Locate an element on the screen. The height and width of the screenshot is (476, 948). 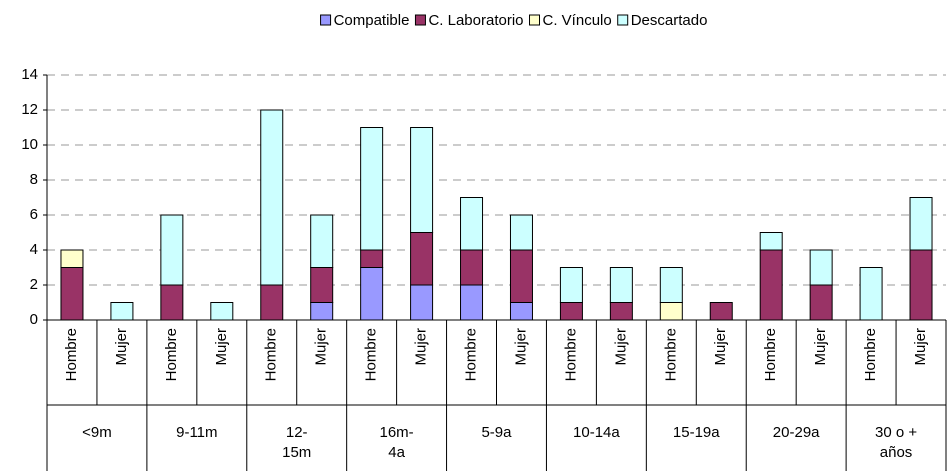
legend-label: C. Vínculo is located at coordinates (577, 20).